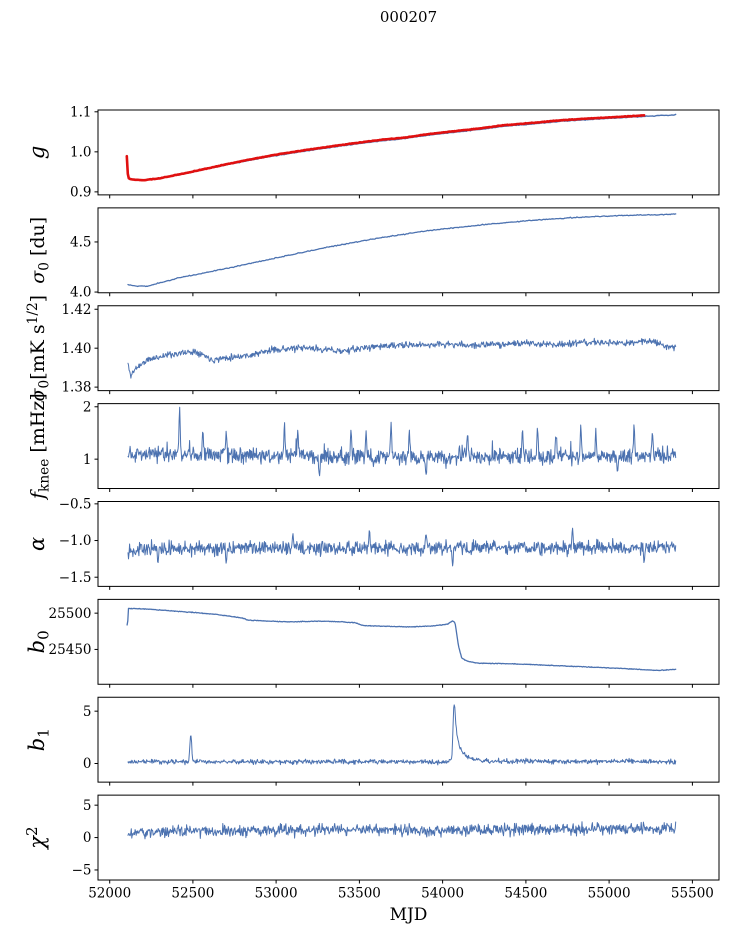 This screenshot has height=944, width=729. I want to click on x-tick-label: 55500, so click(692, 894).